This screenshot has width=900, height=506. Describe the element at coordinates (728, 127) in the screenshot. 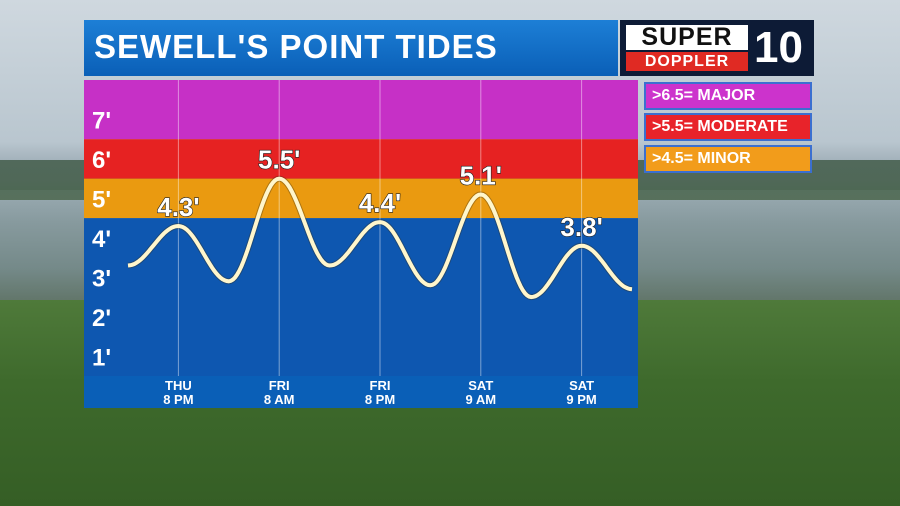

I see `legend-item-moderate: >5.5= MODERATE` at that location.